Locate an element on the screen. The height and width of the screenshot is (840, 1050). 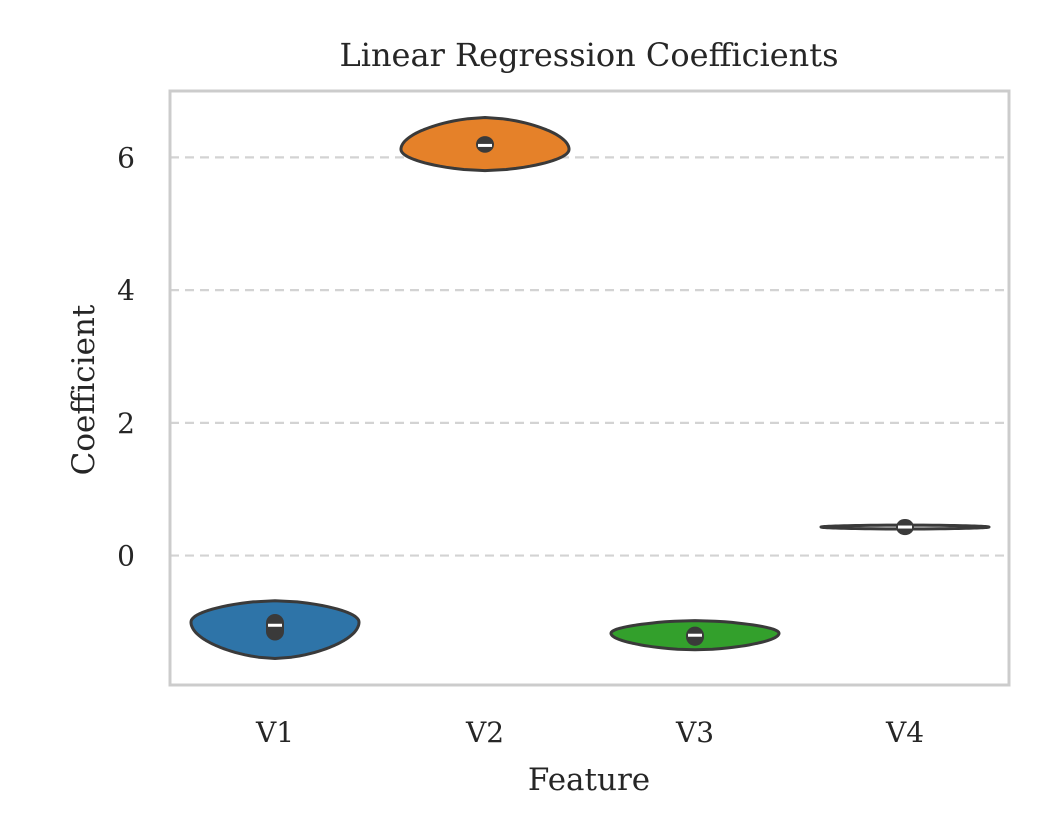
violin-v1 is located at coordinates (275, 629).